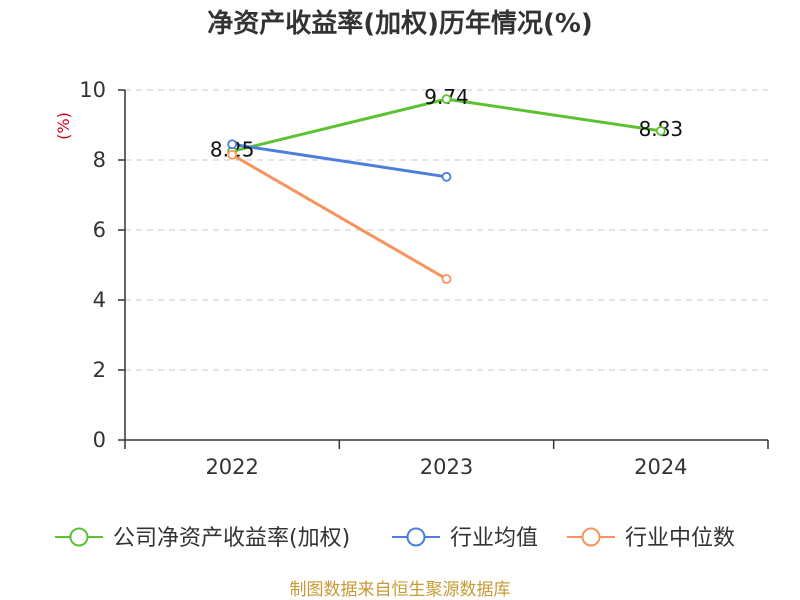  Describe the element at coordinates (92, 90) in the screenshot. I see `y-tick-label-10: 10` at that location.